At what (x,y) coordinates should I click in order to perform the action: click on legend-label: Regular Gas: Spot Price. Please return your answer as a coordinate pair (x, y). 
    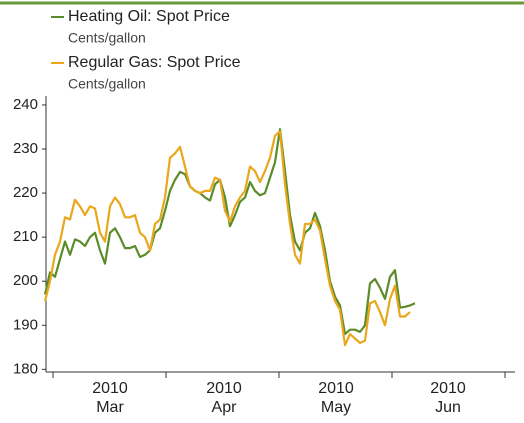
    Looking at the image, I should click on (154, 62).